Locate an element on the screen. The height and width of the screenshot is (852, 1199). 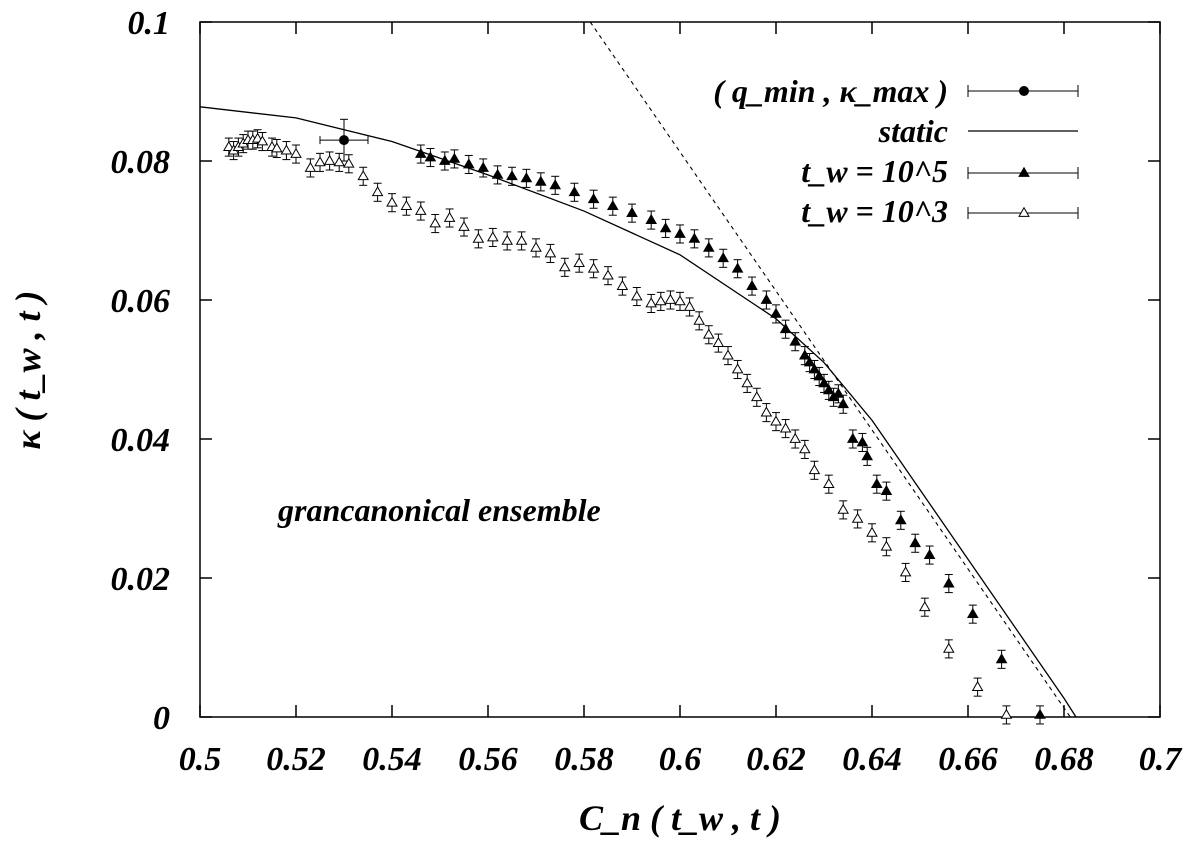
x-tick-label: 0.56 is located at coordinates (488, 759).